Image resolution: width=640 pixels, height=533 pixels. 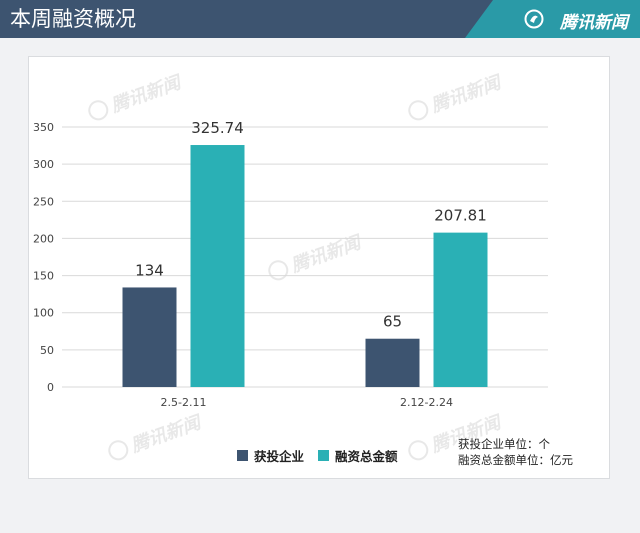 I want to click on legend: 获投企业 融资总金额, so click(x=324, y=455).